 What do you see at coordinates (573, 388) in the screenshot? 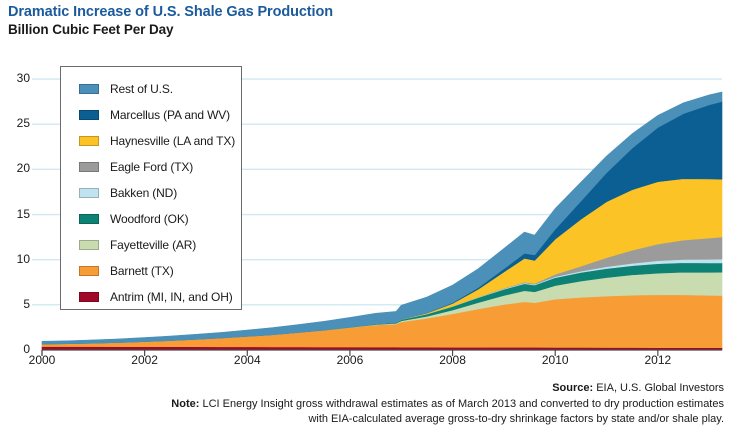
I see `source-label: Source:` at bounding box center [573, 388].